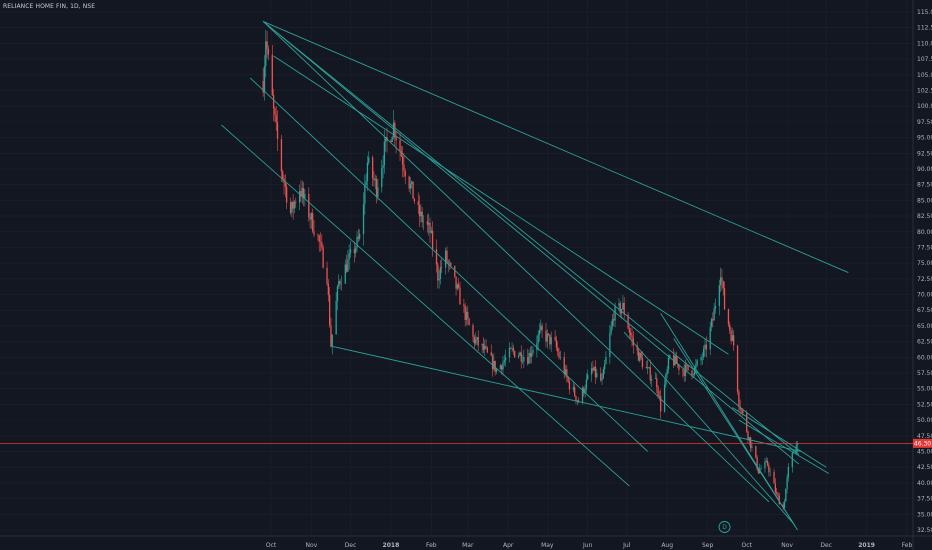 The image size is (932, 550). Describe the element at coordinates (924, 467) in the screenshot. I see `y-tick-label: 42.50` at that location.